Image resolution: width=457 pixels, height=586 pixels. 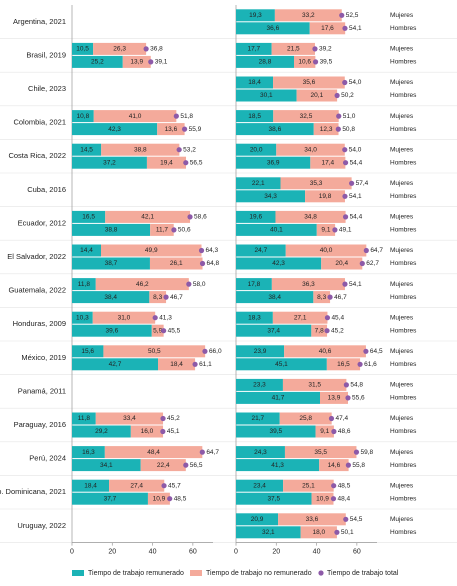 What do you see at coordinates (82, 317) in the screenshot?
I see `value-label: 10,3` at bounding box center [82, 317].